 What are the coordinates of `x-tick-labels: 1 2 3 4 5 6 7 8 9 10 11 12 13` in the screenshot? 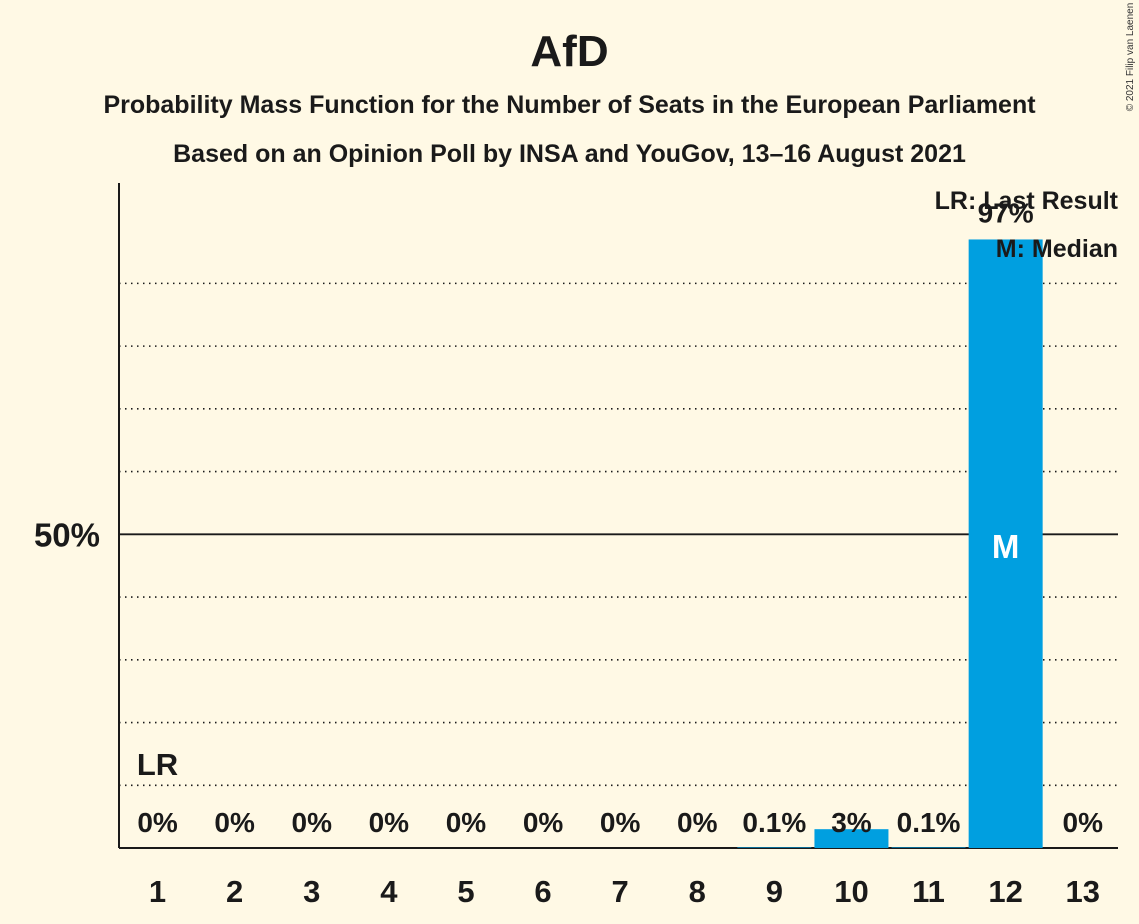 It's located at (624, 891).